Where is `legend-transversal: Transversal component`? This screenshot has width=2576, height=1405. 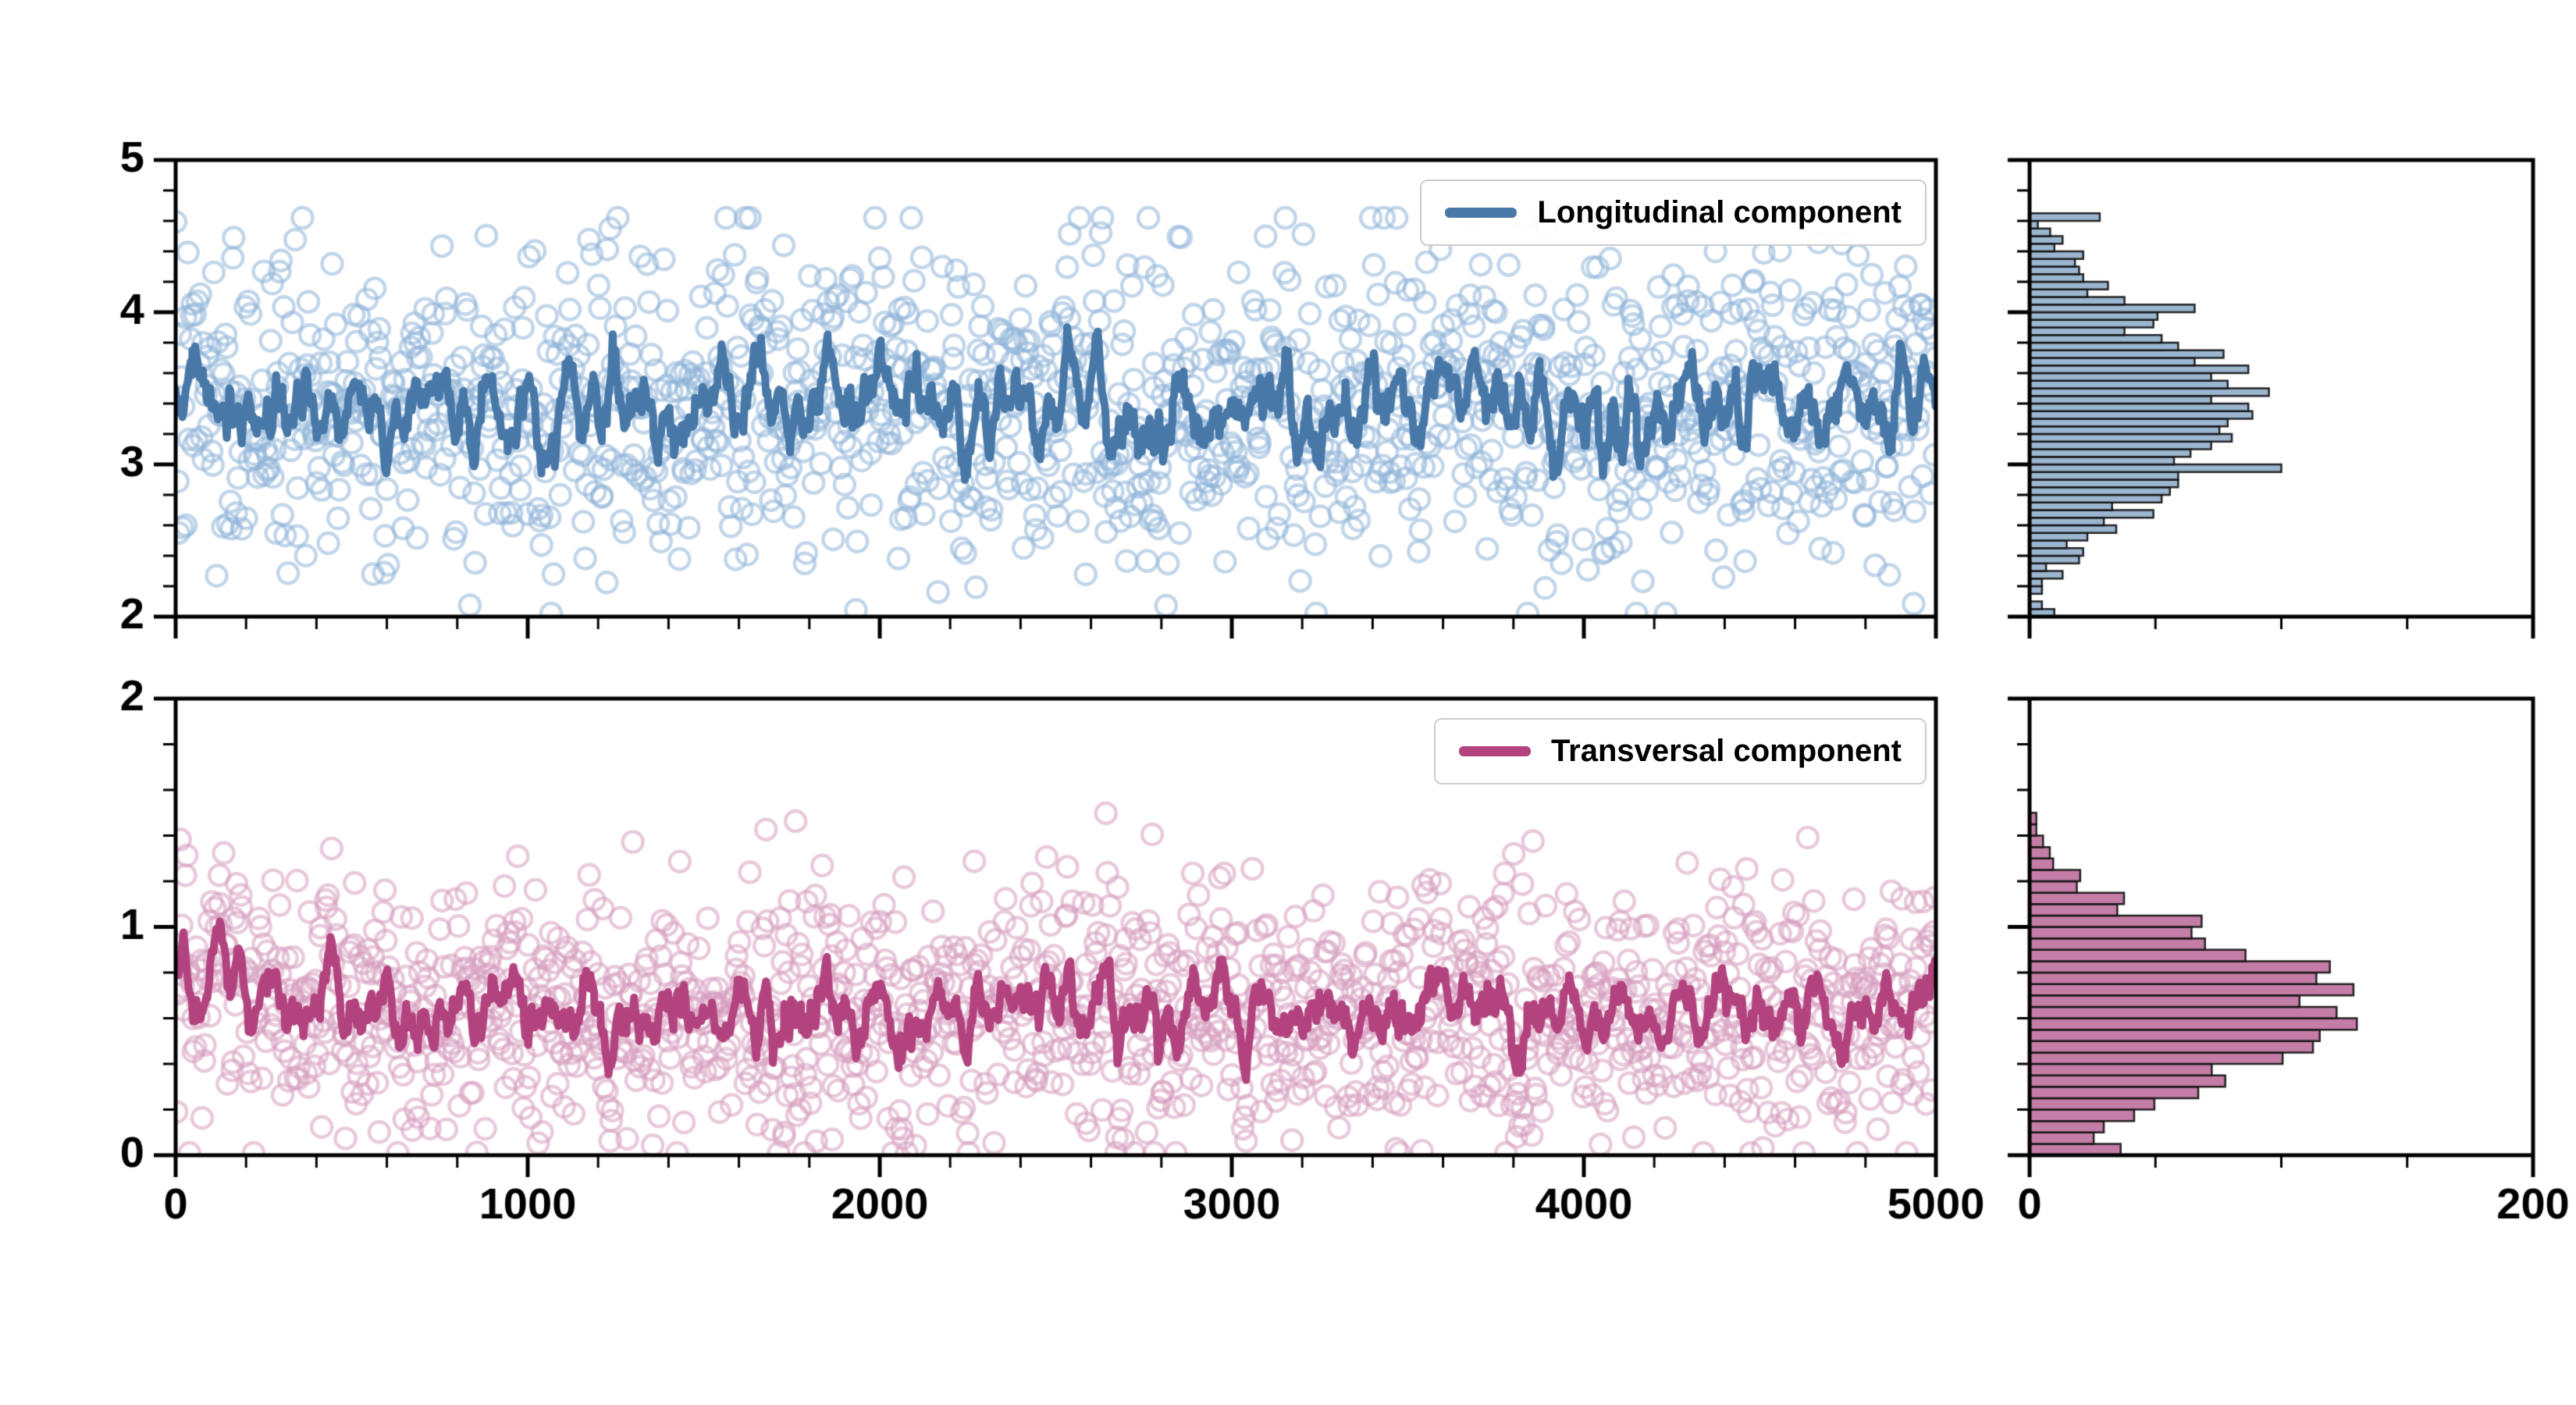 legend-transversal: Transversal component is located at coordinates (1680, 751).